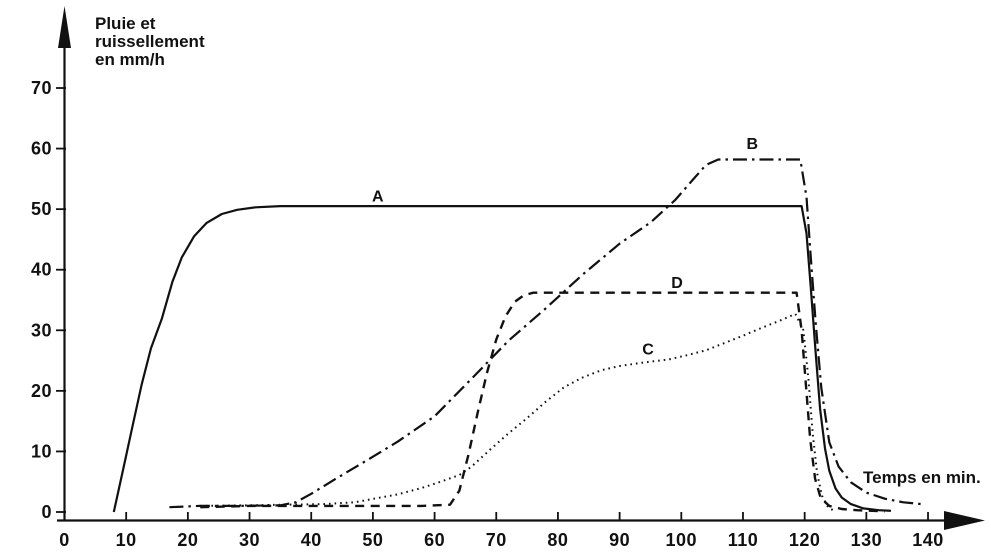  I want to click on y-tick-label: 10, so click(41, 451).